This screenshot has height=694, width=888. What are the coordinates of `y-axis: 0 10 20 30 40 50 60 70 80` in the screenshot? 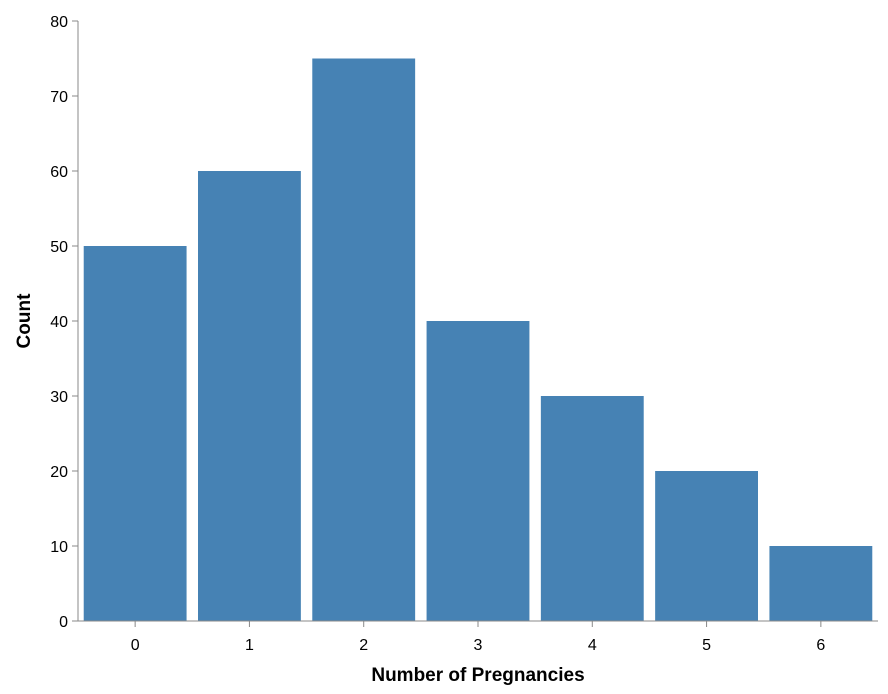 It's located at (64, 322).